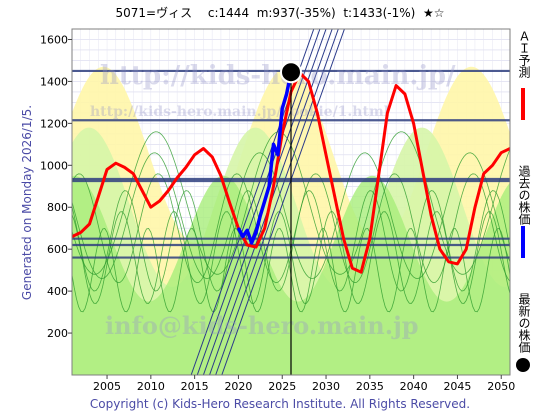 This screenshot has width=560, height=420. I want to click on legend-forecast-swatch, so click(523, 104).